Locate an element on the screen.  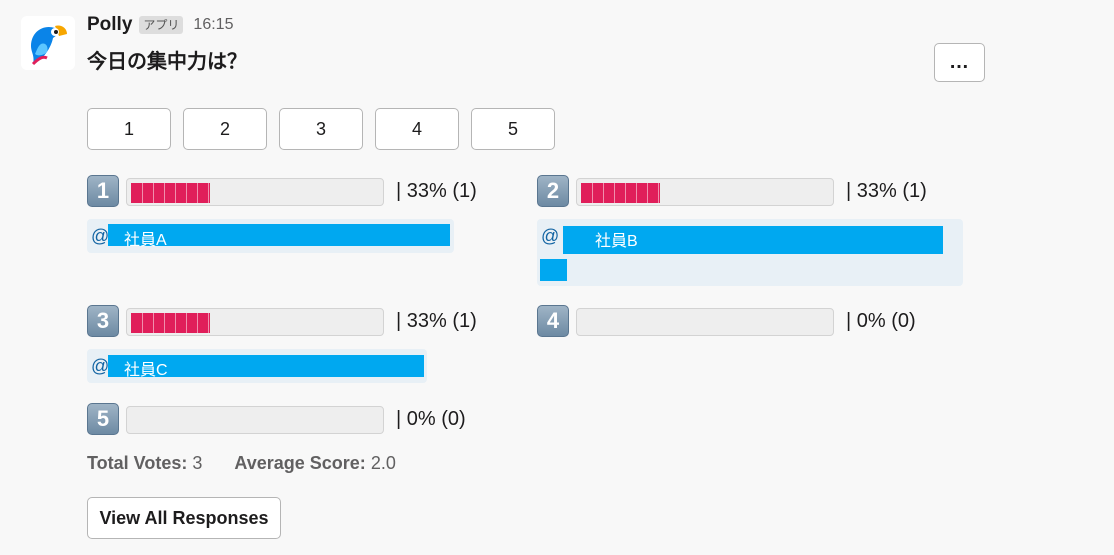
voter-name-a: 社員A is located at coordinates (145, 240).